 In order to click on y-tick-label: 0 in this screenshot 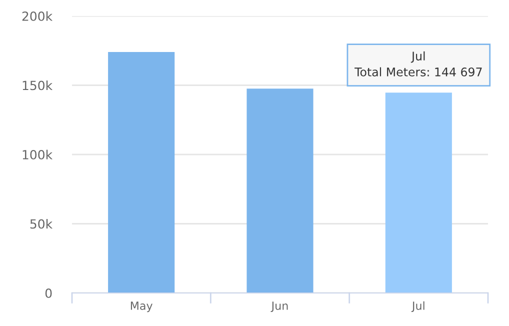, I will do `click(48, 293)`.